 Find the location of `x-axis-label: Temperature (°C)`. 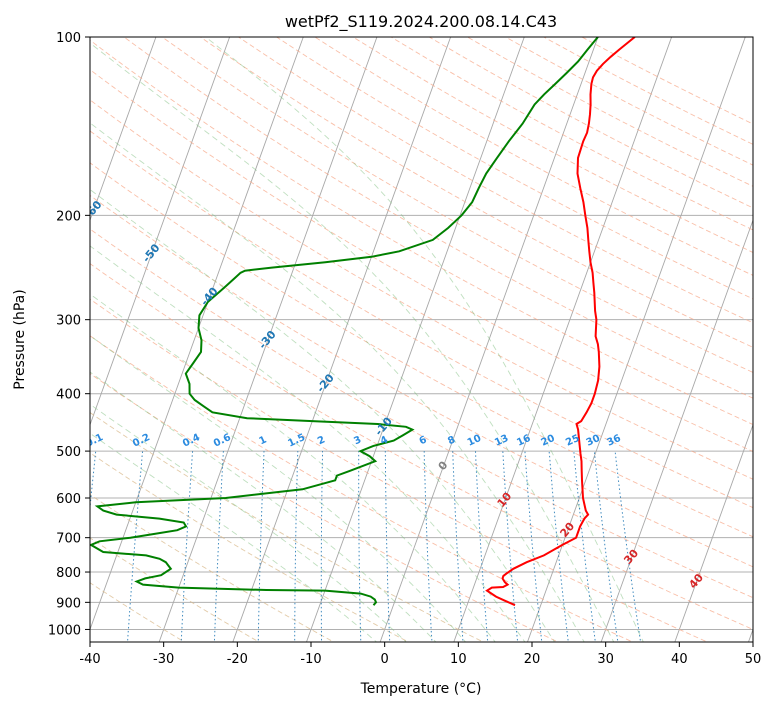

x-axis-label: Temperature (°C) is located at coordinates (421, 689).